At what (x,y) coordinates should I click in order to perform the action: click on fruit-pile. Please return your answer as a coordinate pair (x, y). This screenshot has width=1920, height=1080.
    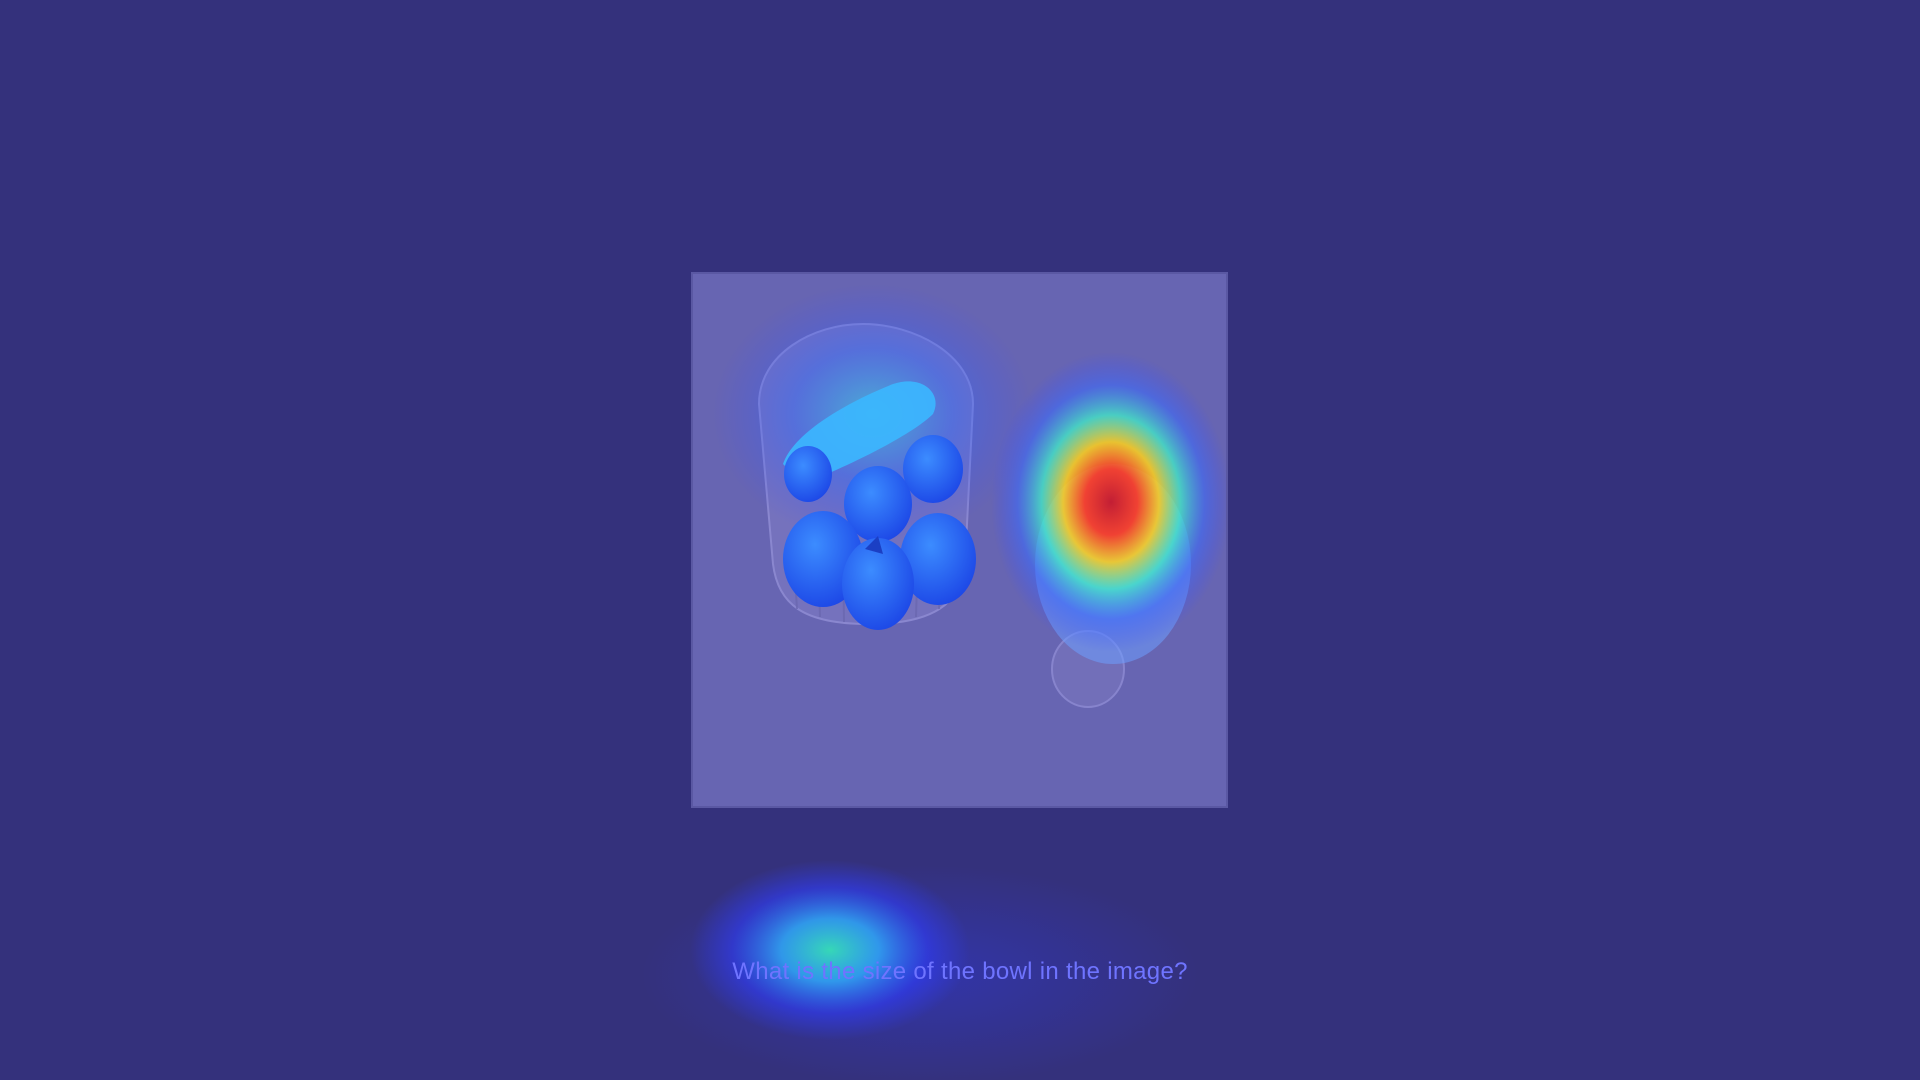
    Looking at the image, I should click on (879, 505).